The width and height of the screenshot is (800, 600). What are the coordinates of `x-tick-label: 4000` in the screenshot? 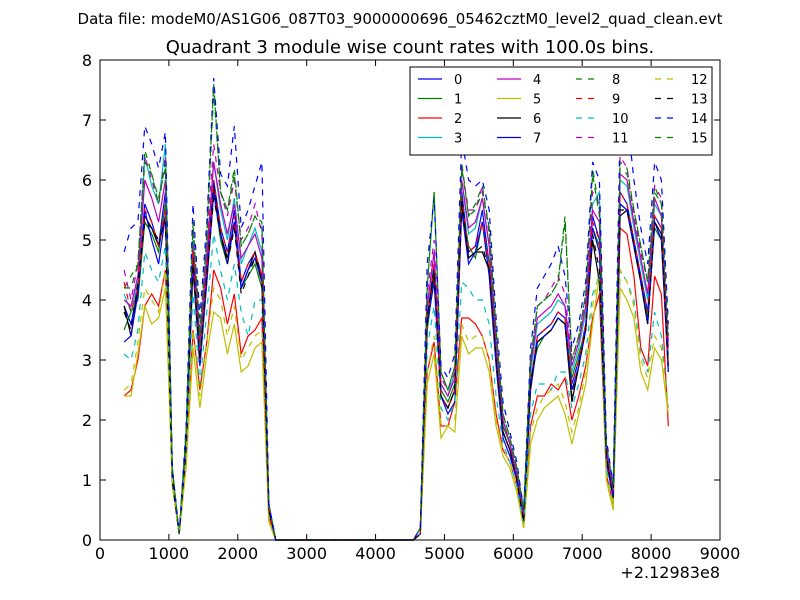 It's located at (375, 553).